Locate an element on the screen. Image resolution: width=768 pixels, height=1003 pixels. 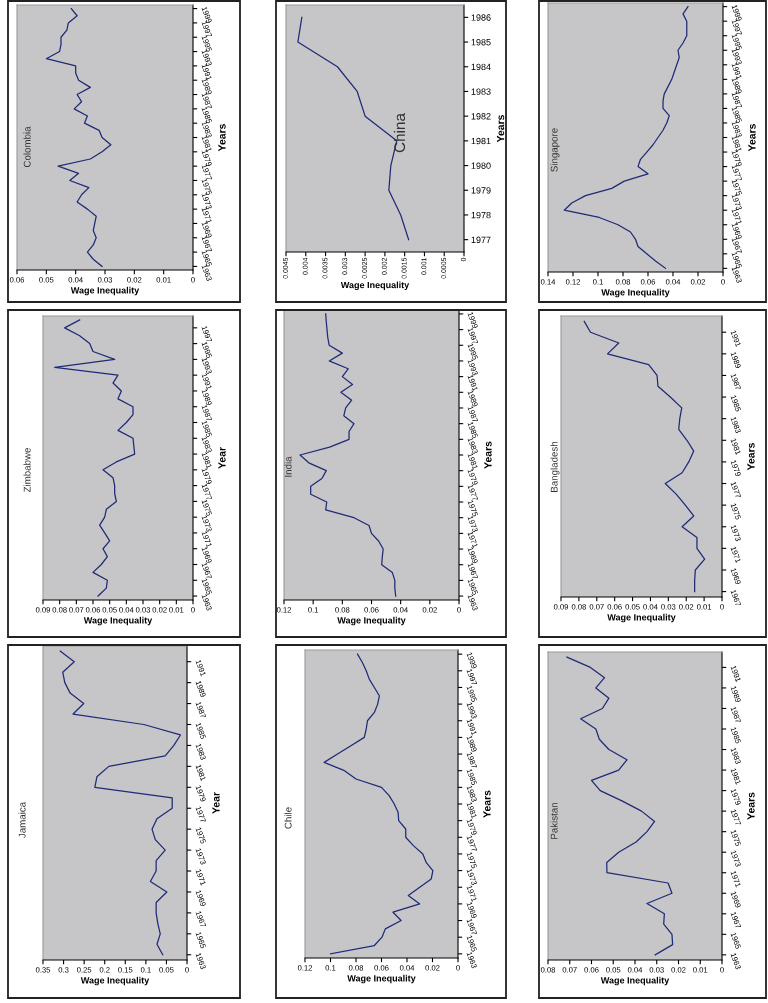
y-tick-label: 1986 is located at coordinates (481, 17).